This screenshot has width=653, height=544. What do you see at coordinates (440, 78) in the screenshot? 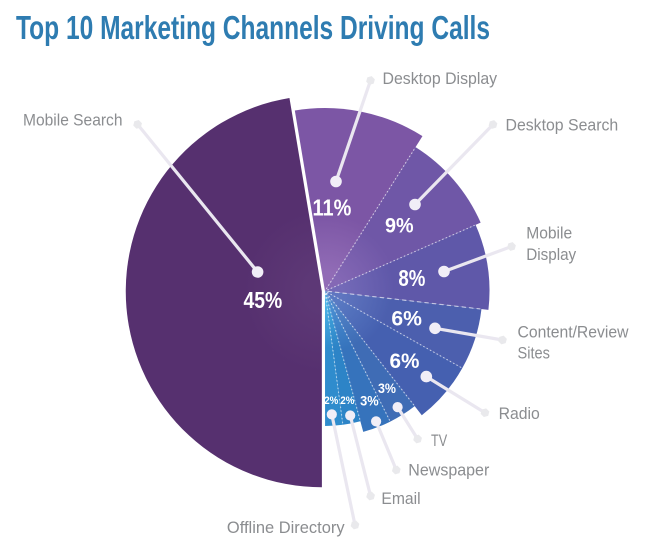
I see `svg-text: Desktop Display` at bounding box center [440, 78].